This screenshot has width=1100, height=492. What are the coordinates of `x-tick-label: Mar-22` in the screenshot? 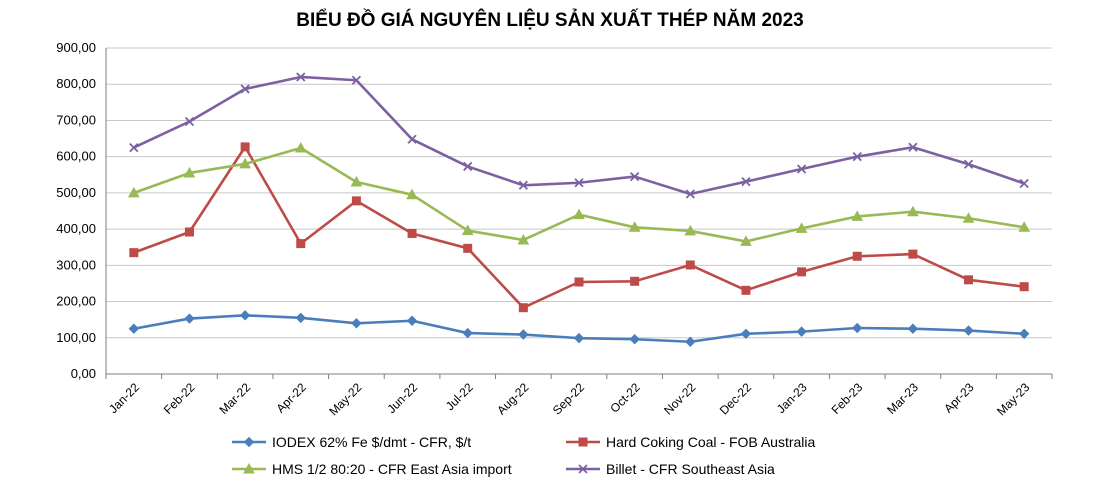 It's located at (234, 398).